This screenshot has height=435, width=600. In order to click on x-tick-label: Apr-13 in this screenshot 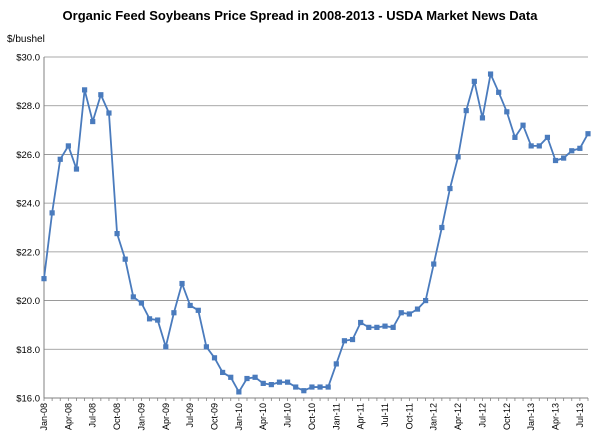, I will do `click(556, 416)`.